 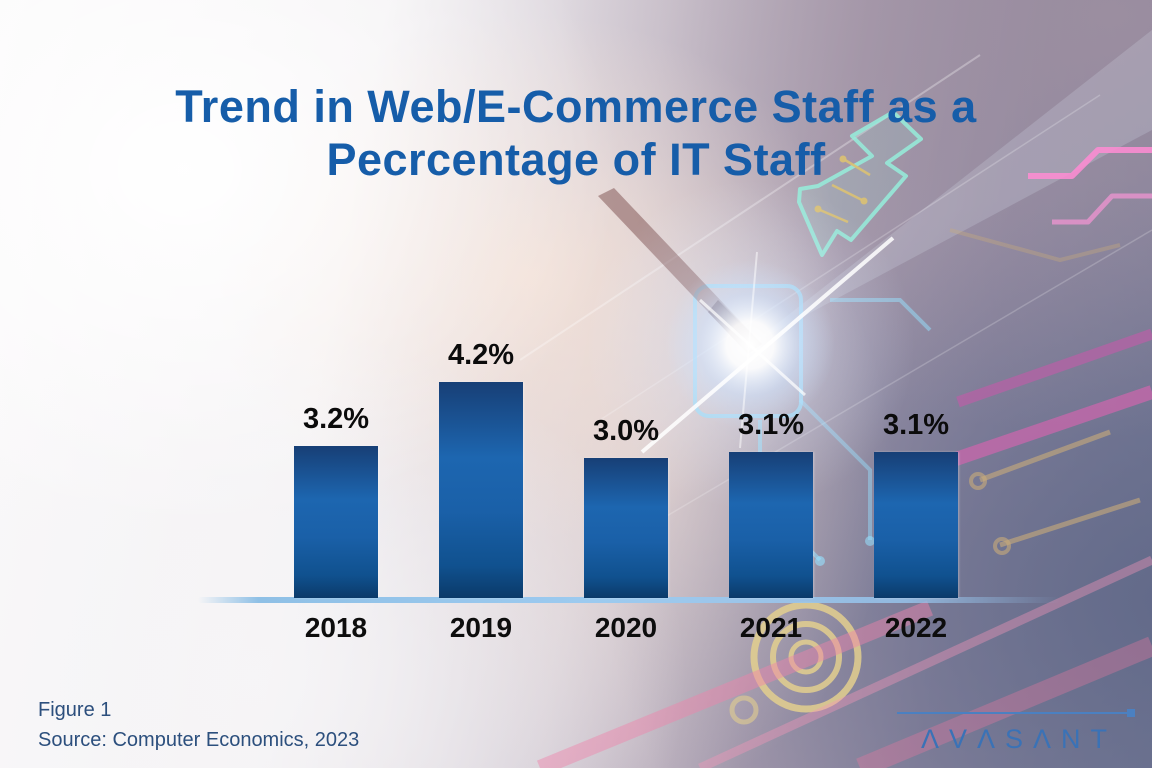 What do you see at coordinates (771, 627) in the screenshot?
I see `x-axis-label: 2021` at bounding box center [771, 627].